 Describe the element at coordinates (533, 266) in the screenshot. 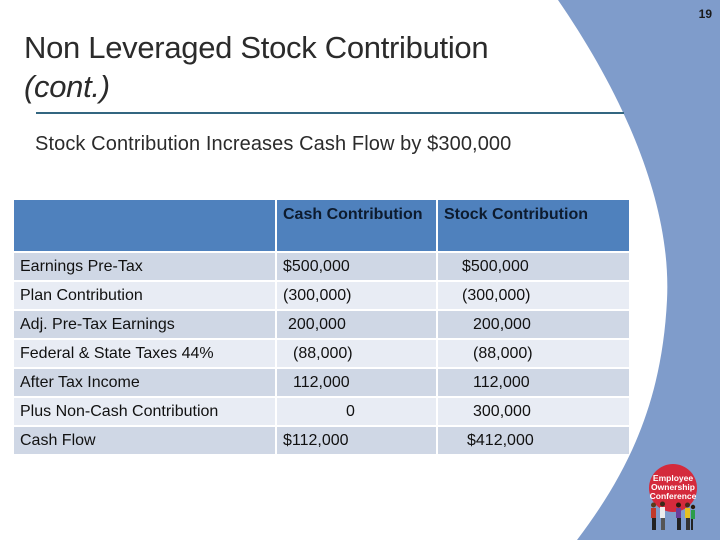

I see `stock-value: $500,000` at that location.